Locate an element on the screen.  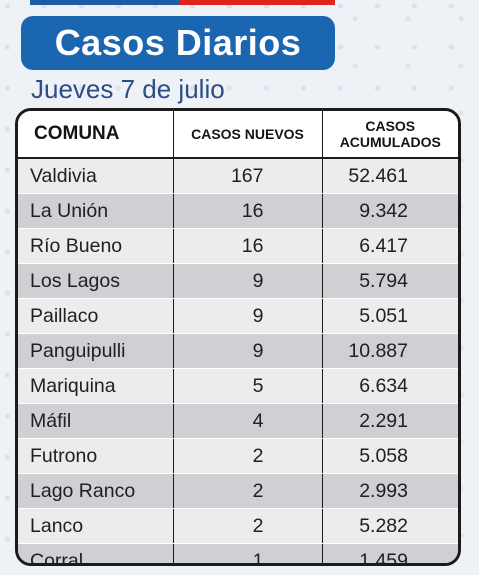
table-row: Panguipulli 9 10.887 is located at coordinates (238, 351).